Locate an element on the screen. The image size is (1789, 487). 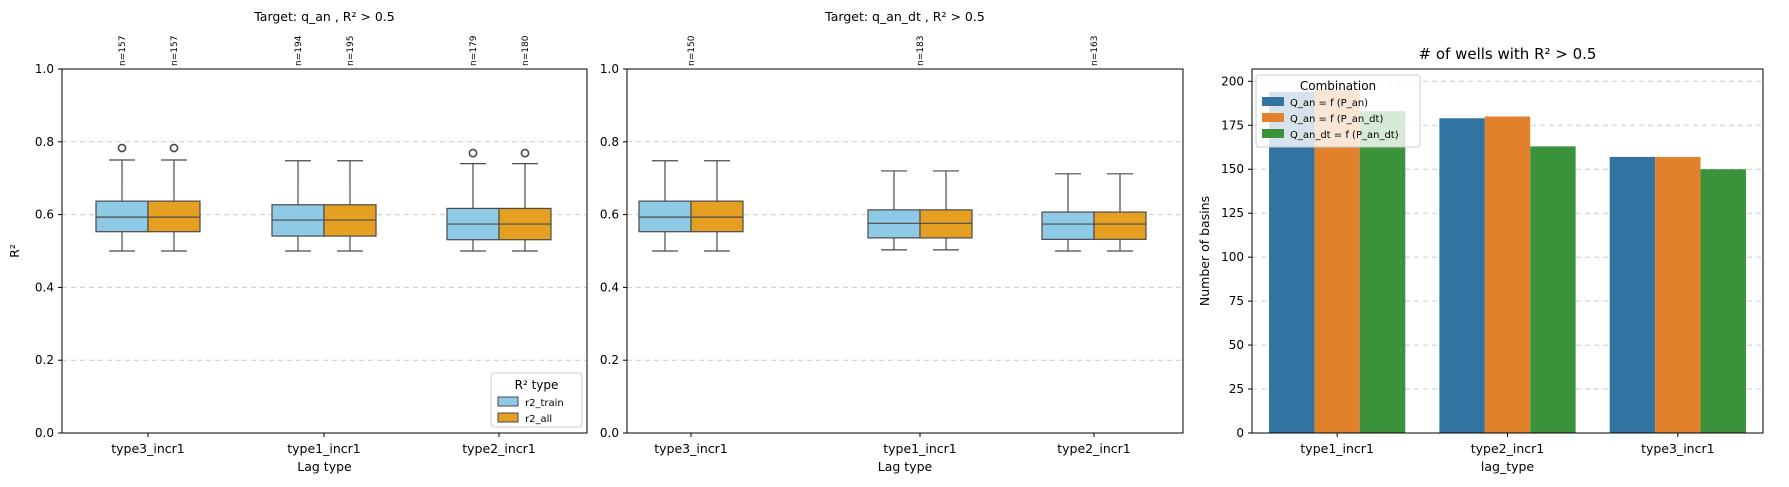
y-tick-label: 200 is located at coordinates (1232, 81).